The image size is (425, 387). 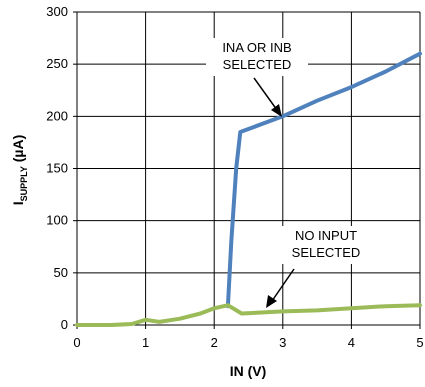 I want to click on y-axis-label: ISUPPLY (µA), so click(x=19, y=170).